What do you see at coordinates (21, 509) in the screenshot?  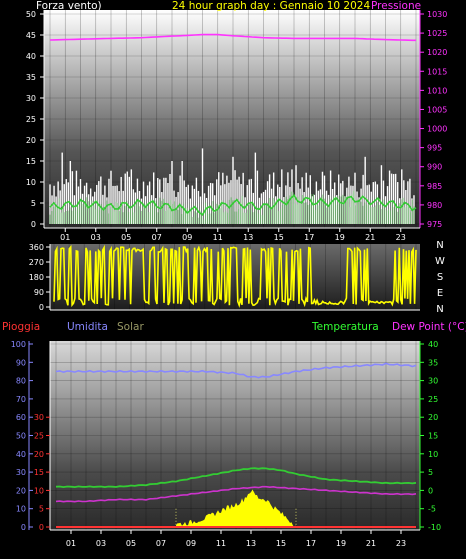 I see `humidity-tick-label: 10` at bounding box center [21, 509].